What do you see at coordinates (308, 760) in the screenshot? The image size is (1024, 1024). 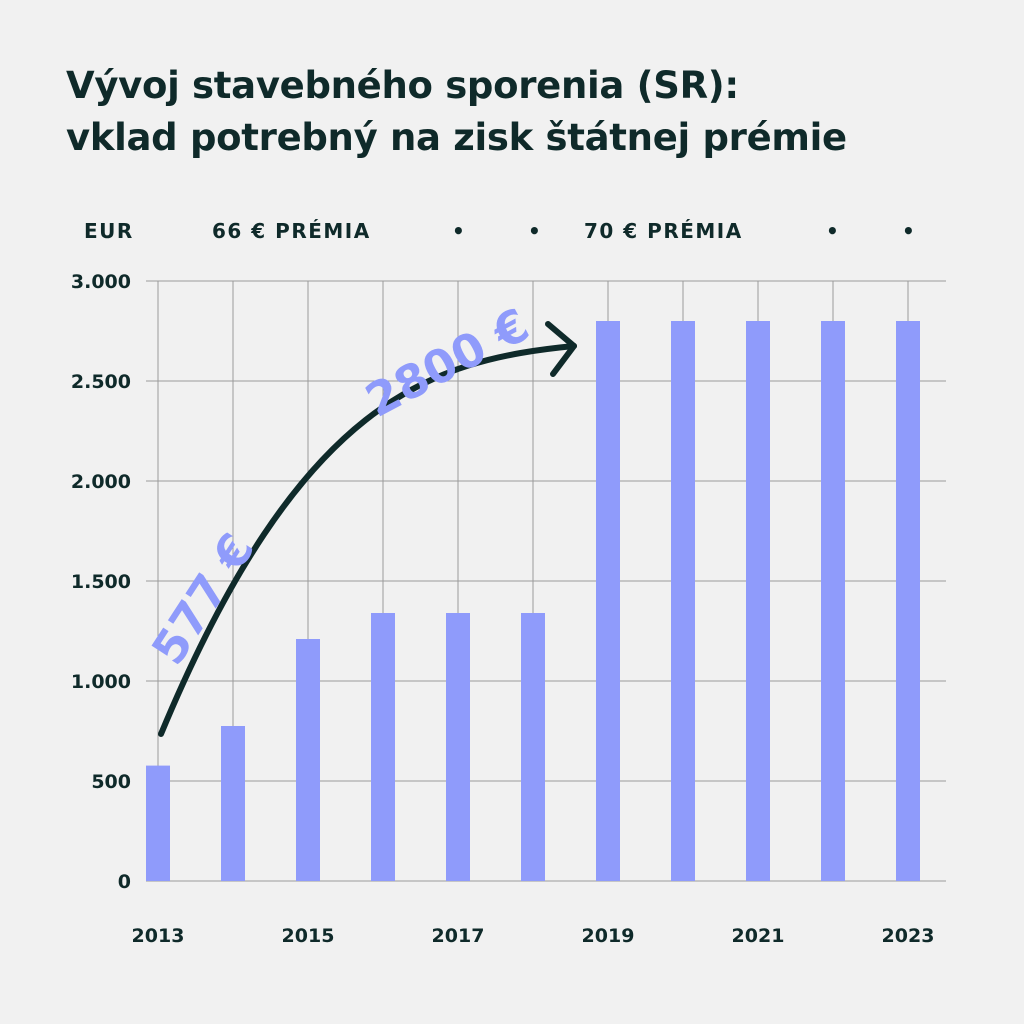 I see `bar-2015` at bounding box center [308, 760].